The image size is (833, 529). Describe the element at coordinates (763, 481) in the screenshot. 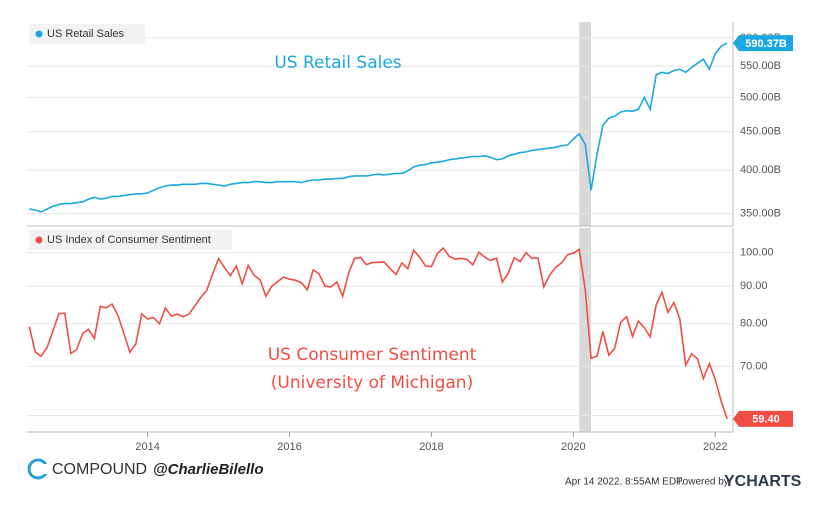

I see `provider: YCHARTS` at that location.